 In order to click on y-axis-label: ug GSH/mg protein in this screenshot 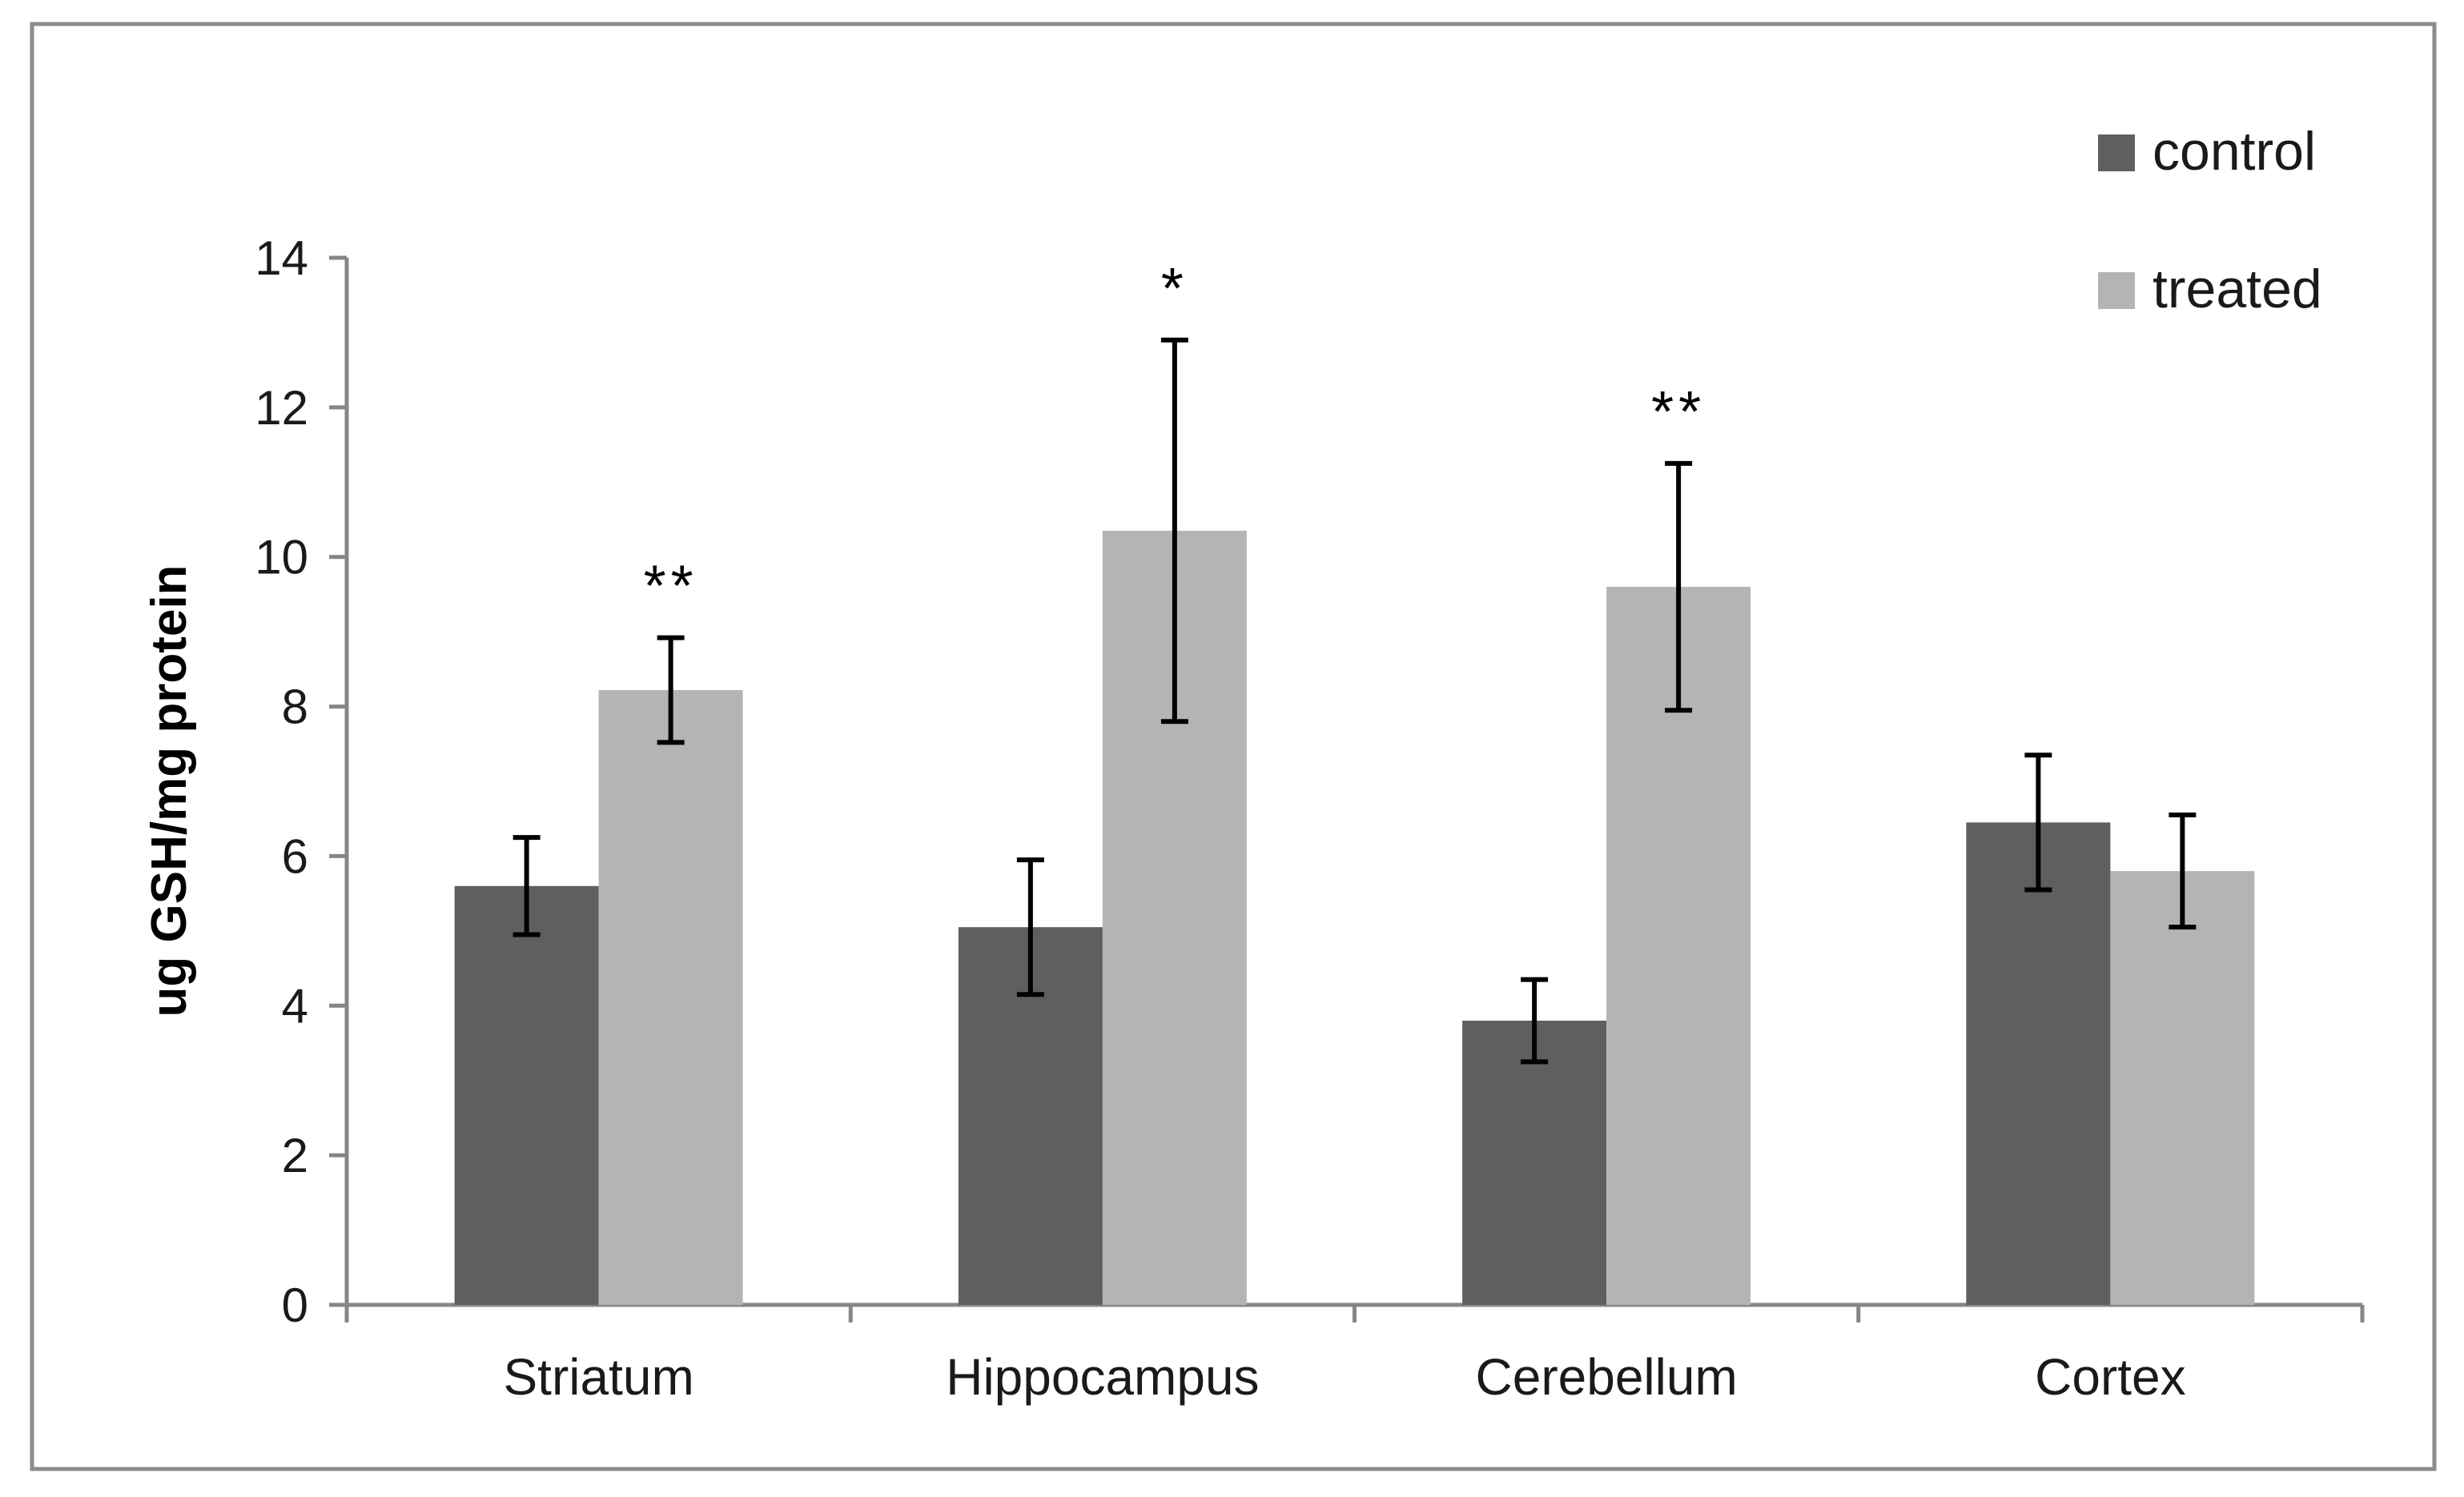, I will do `click(169, 791)`.